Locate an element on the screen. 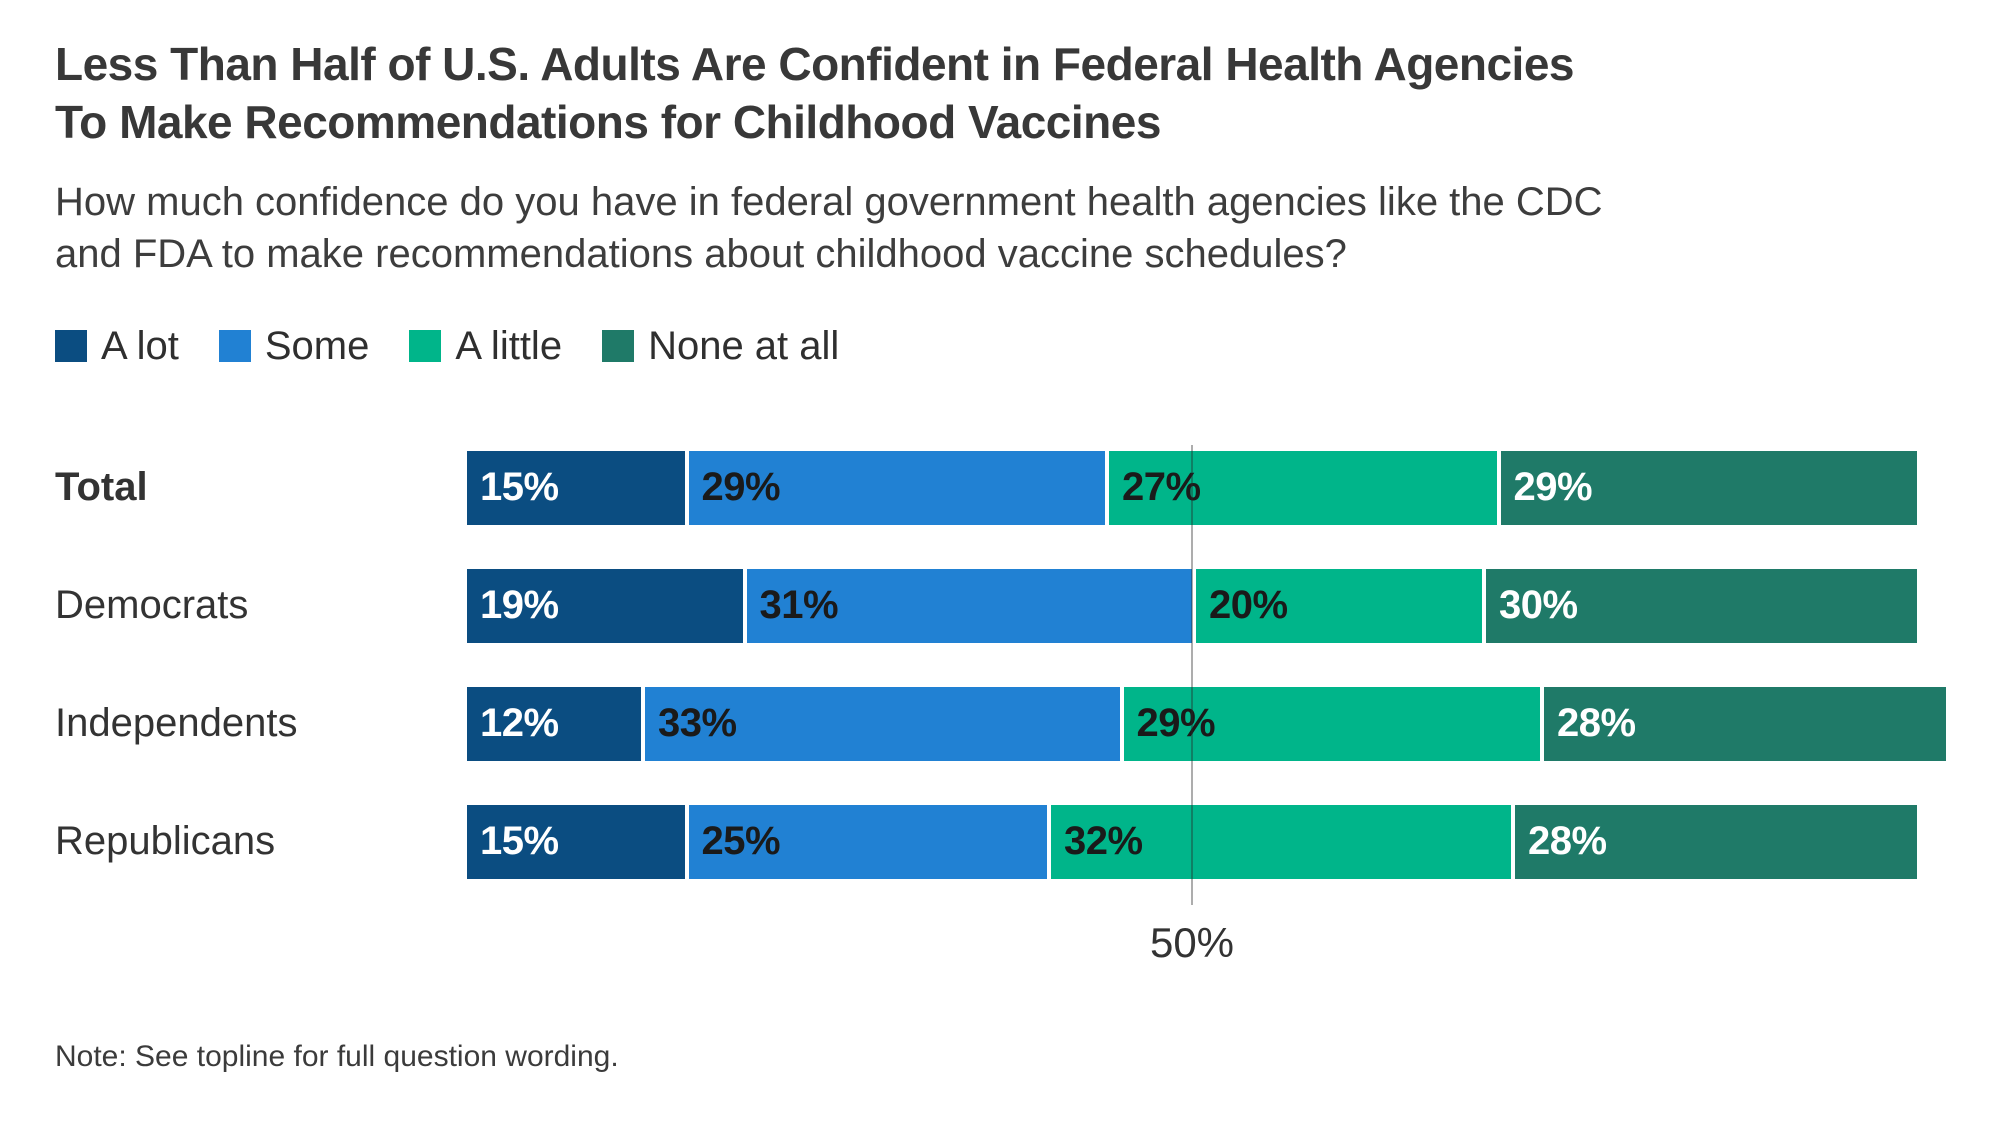  bar-segment-a-lot: 12% is located at coordinates (554, 723).